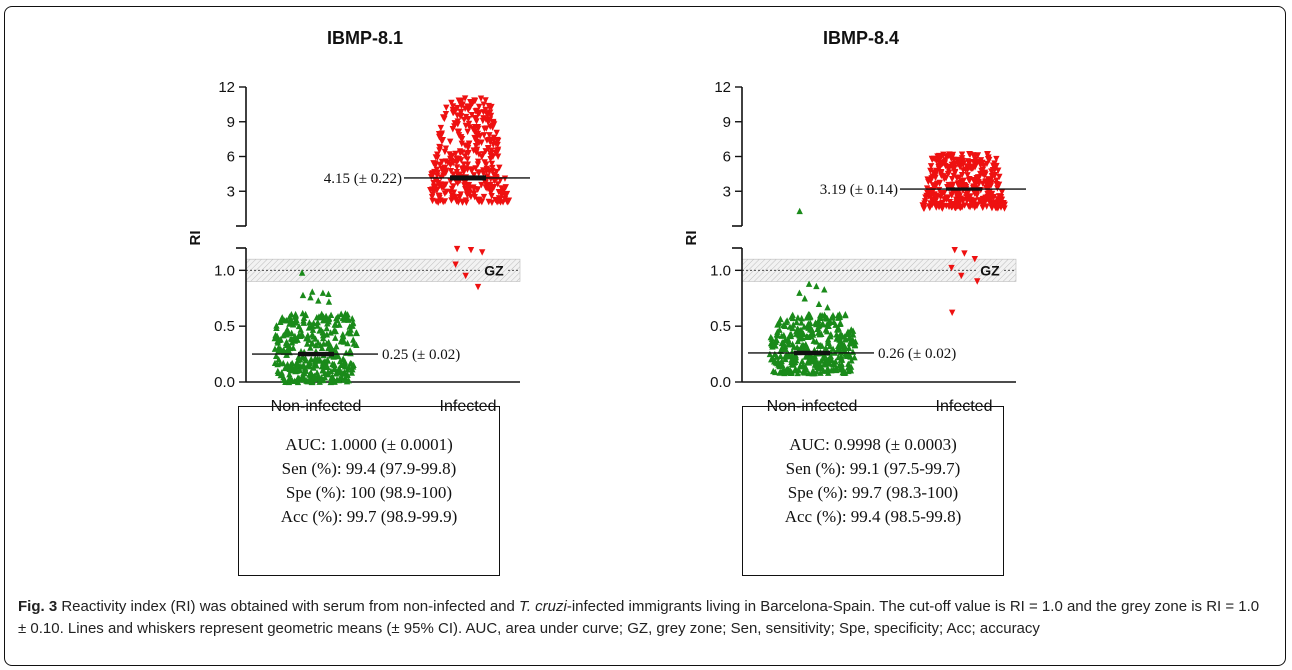 Image resolution: width=1292 pixels, height=670 pixels. I want to click on y-axis-label: RI, so click(691, 238).